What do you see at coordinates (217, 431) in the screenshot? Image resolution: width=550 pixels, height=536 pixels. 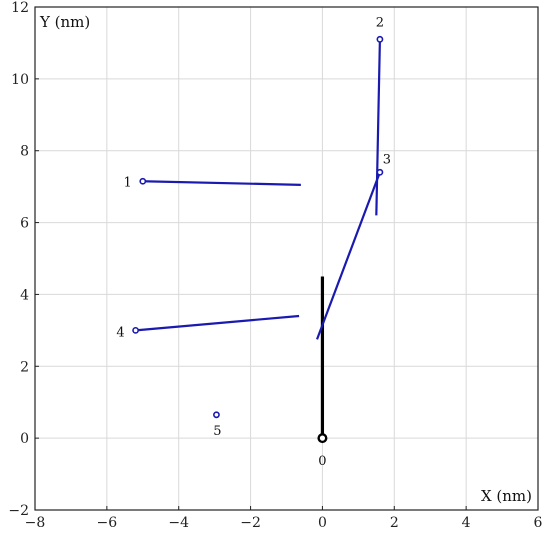 I see `point-label-5: 5` at bounding box center [217, 431].